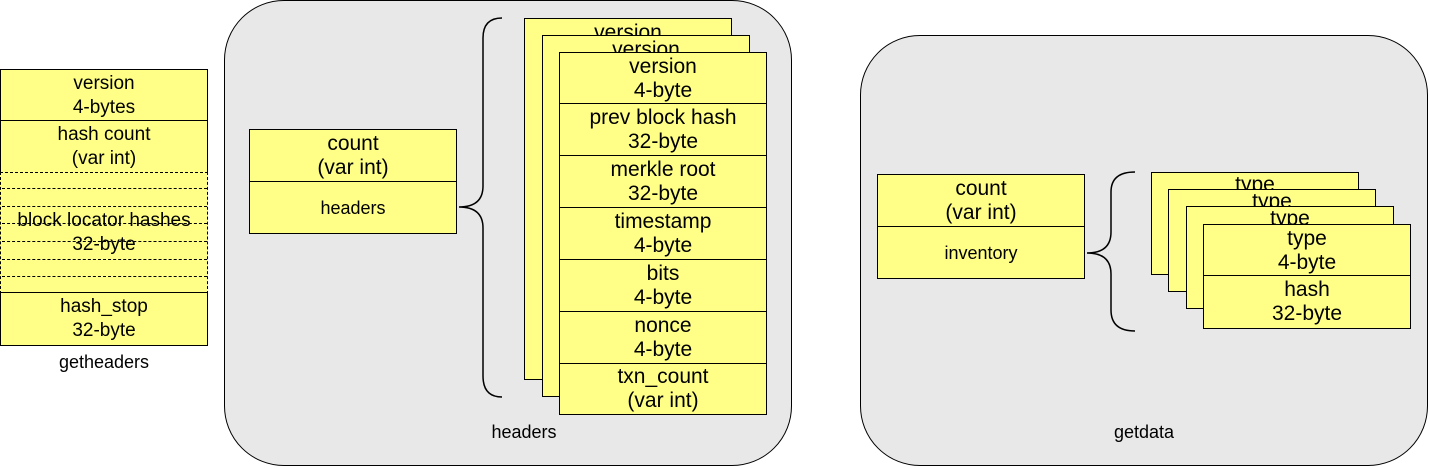 The height and width of the screenshot is (468, 1430). I want to click on header-nonce-field: nonce 4-byte, so click(663, 338).